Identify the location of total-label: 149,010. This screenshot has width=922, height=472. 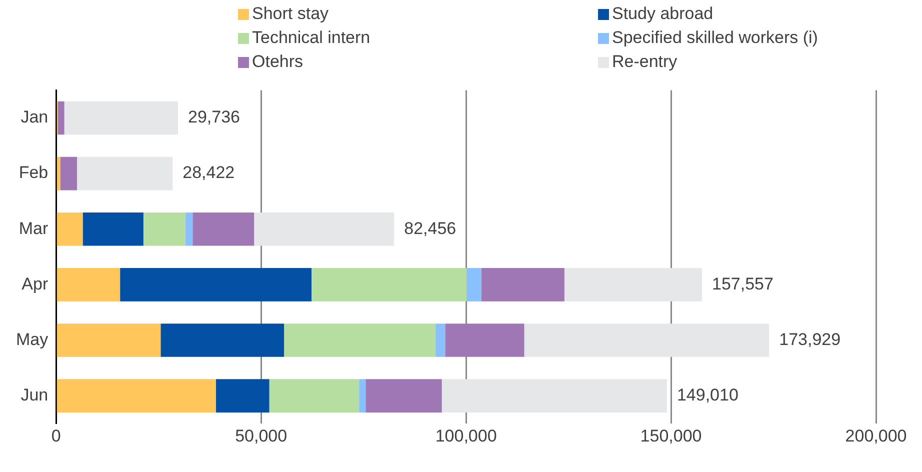
(707, 395).